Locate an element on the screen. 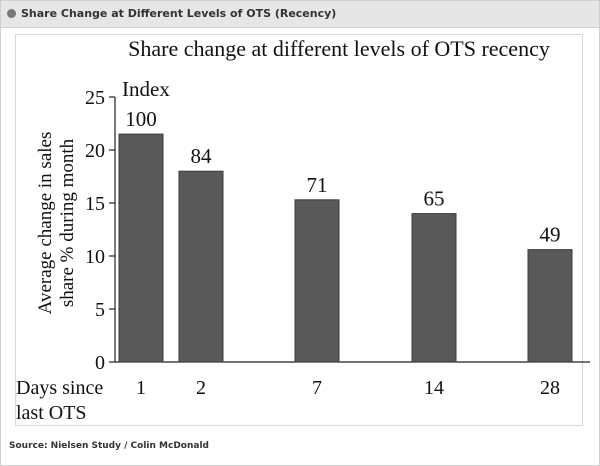 The height and width of the screenshot is (466, 600). y-tick-label: 0 is located at coordinates (100, 363).